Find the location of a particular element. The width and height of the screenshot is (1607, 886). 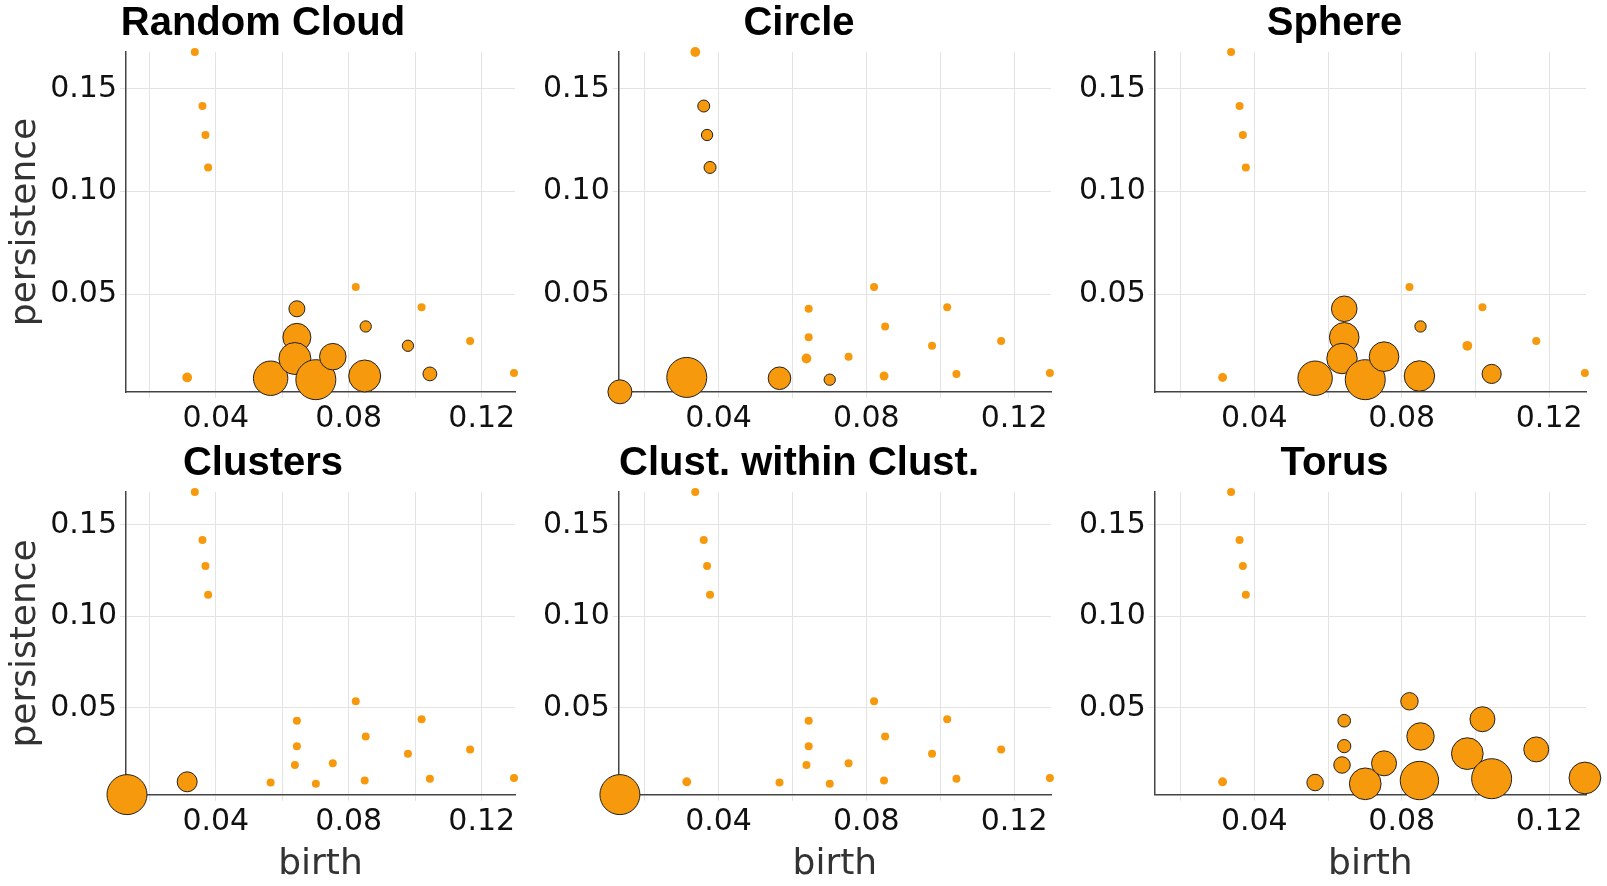

chart-title: Torus is located at coordinates (1334, 461).